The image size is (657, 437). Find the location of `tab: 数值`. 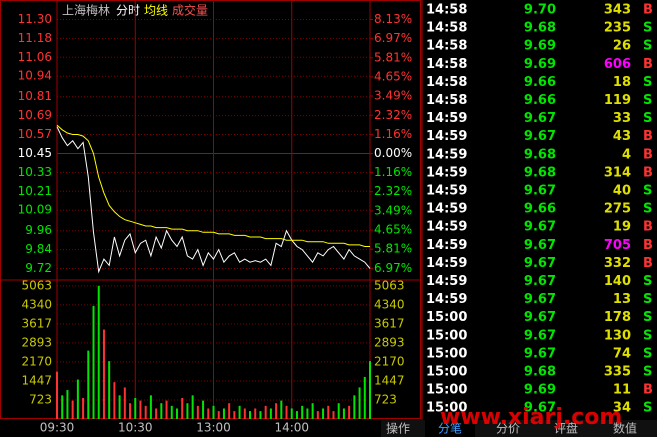

tab: 数值 is located at coordinates (625, 428).